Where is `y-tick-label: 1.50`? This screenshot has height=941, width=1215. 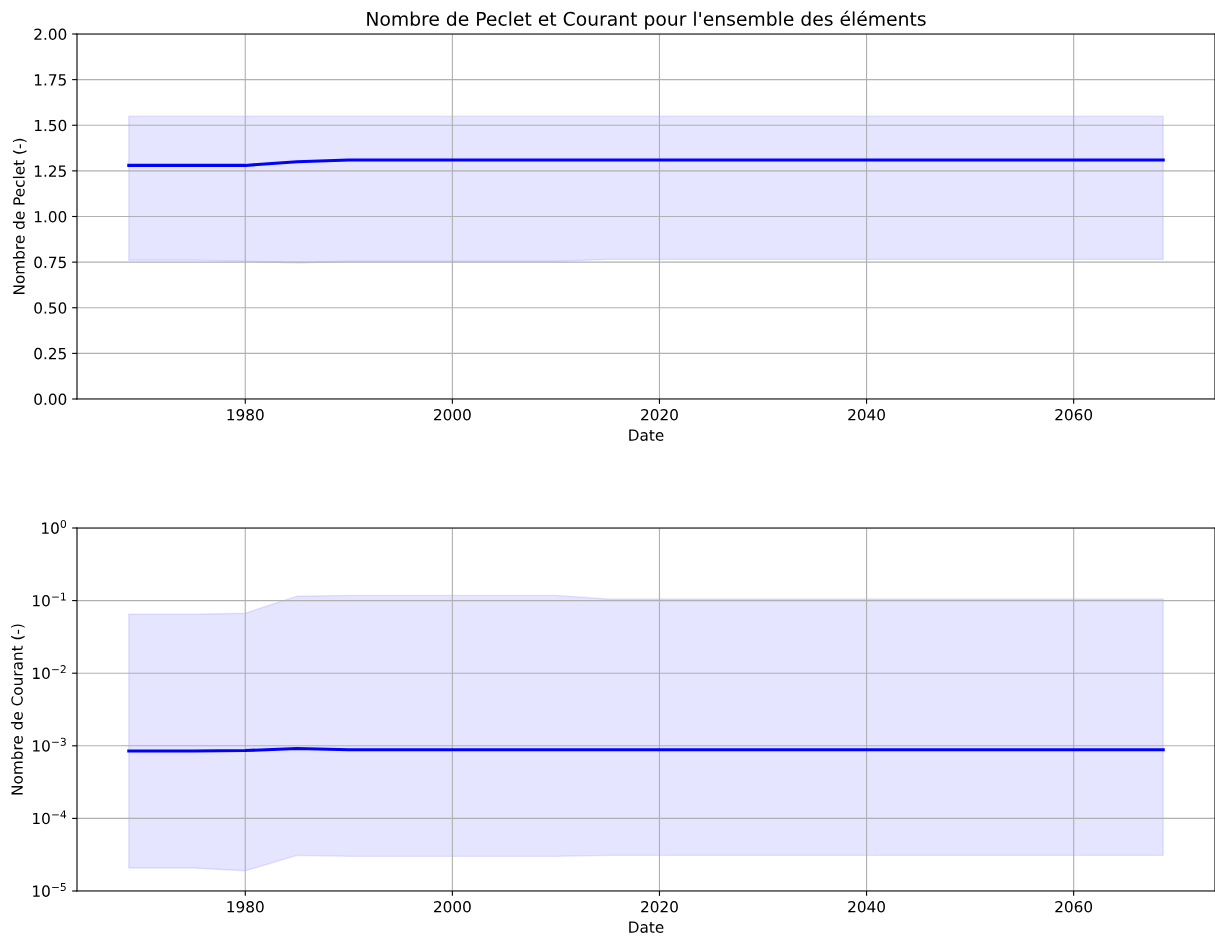 y-tick-label: 1.50 is located at coordinates (50, 125).